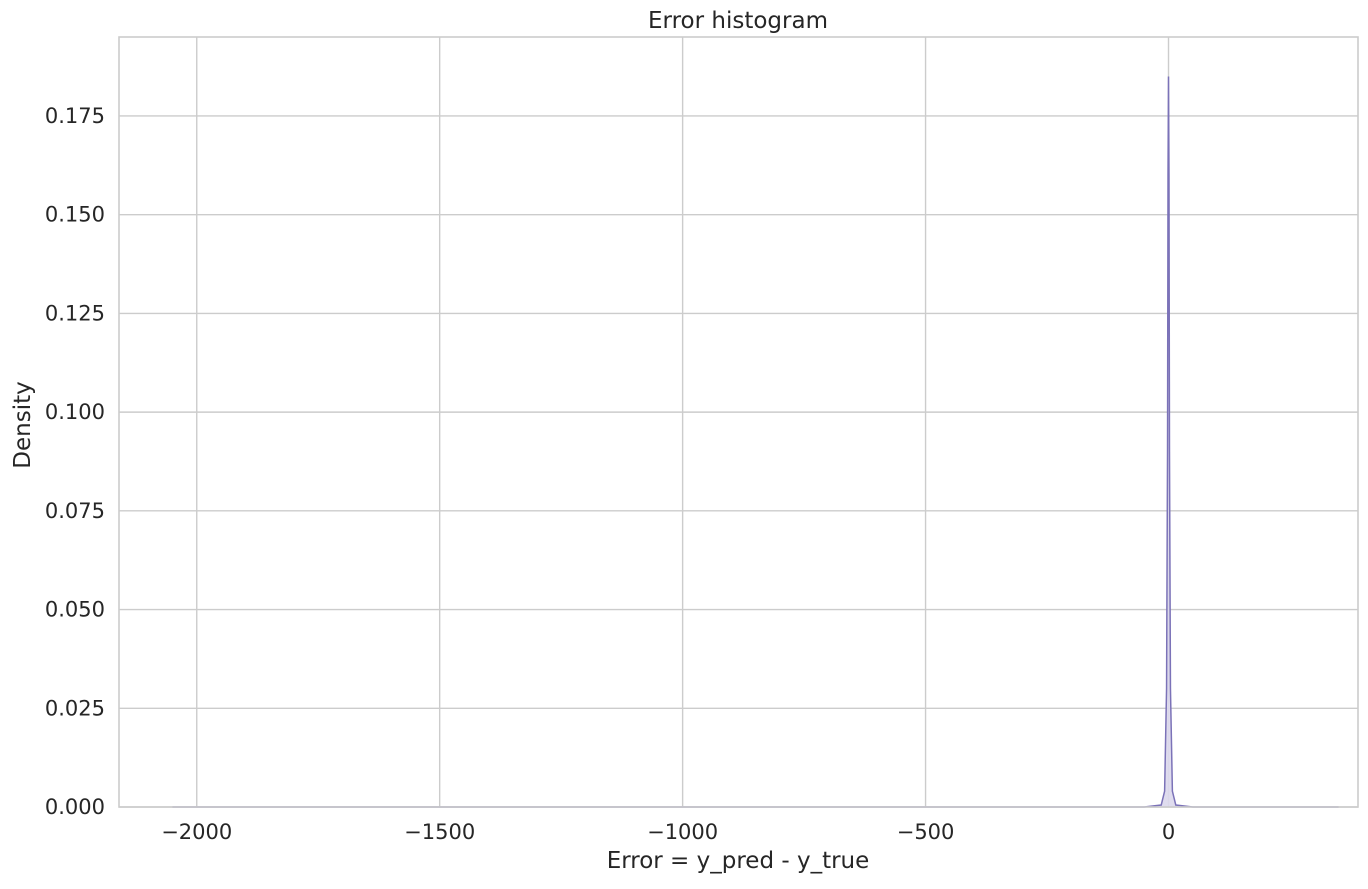 The image size is (1368, 889). Describe the element at coordinates (738, 861) in the screenshot. I see `x-axis-label: Error = y_pred - y_true` at that location.